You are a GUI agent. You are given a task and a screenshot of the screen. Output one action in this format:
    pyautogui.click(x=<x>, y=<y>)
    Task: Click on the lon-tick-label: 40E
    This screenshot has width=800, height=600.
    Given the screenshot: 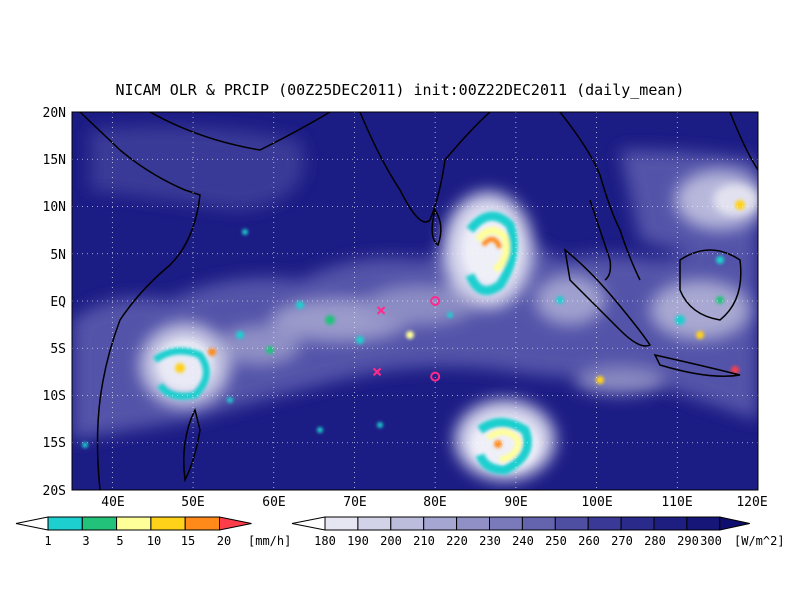 What is the action you would take?
    pyautogui.click(x=112, y=502)
    